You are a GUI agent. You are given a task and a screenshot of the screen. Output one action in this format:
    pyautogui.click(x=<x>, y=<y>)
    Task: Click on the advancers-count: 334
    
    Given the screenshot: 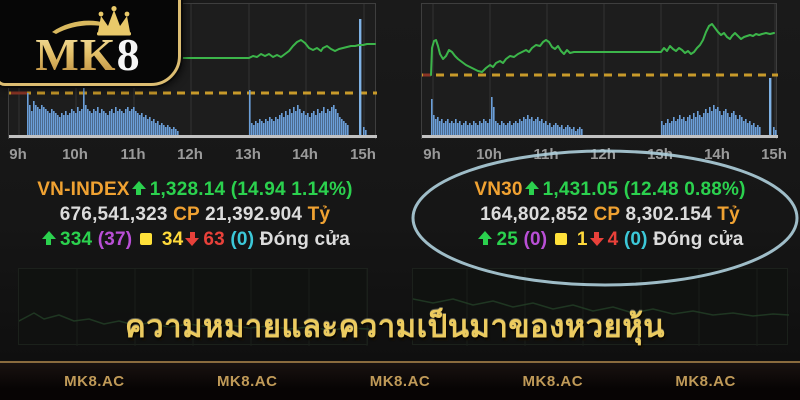 What is the action you would take?
    pyautogui.click(x=76, y=239)
    